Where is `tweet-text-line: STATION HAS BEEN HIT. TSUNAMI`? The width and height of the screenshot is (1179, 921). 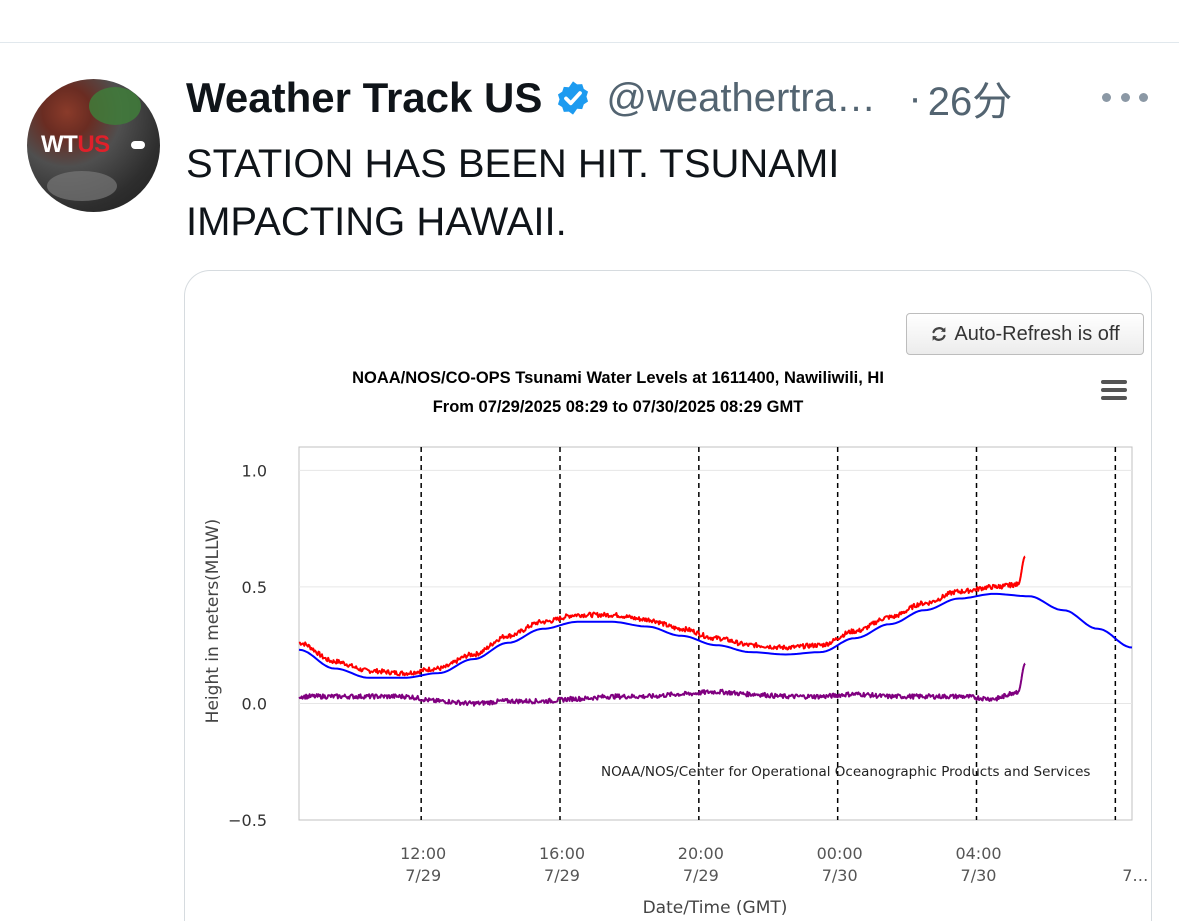
tweet-text-line: STATION HAS BEEN HIT. TSUNAMI is located at coordinates (513, 164).